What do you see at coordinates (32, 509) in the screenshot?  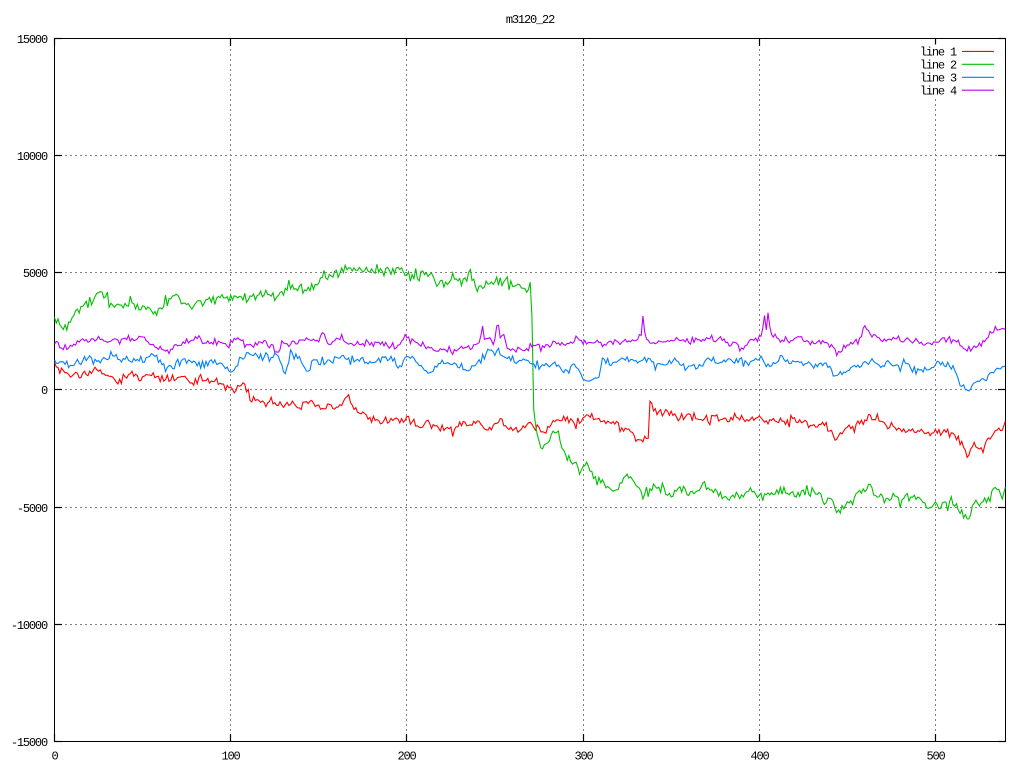 I see `svg-text: -5000` at bounding box center [32, 509].